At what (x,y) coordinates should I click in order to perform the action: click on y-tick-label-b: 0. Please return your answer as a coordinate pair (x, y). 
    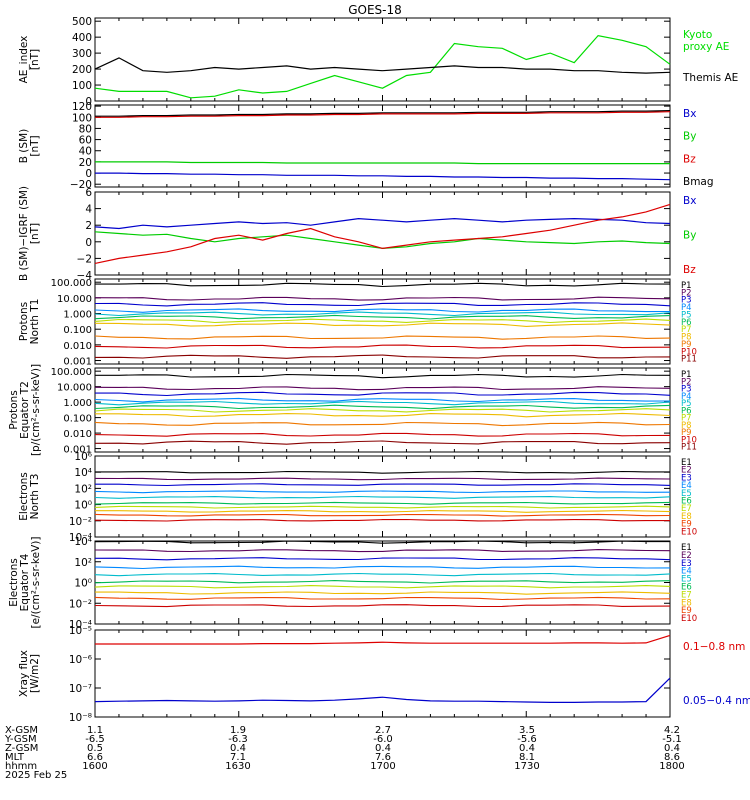
    Looking at the image, I should click on (88, 174).